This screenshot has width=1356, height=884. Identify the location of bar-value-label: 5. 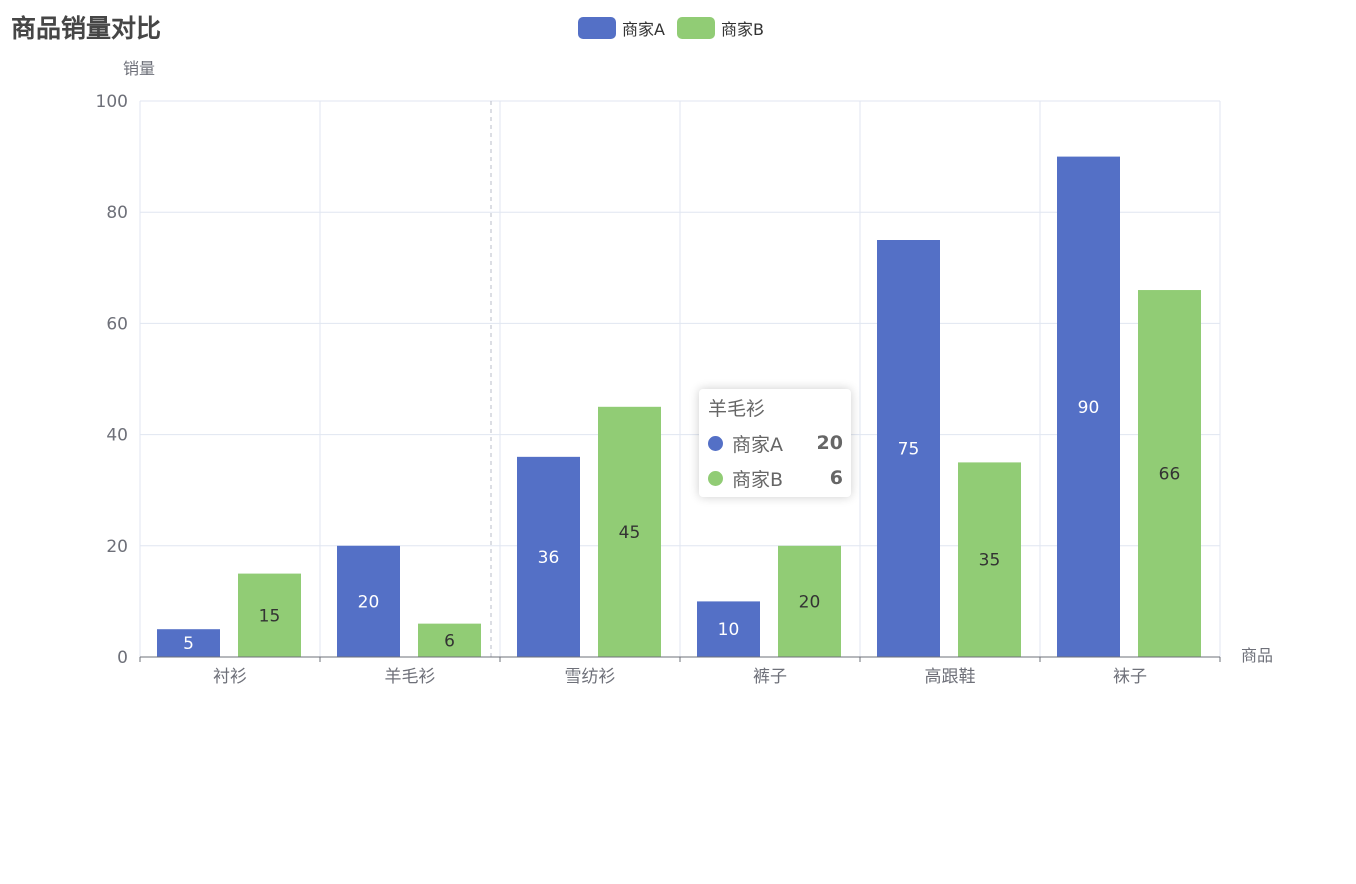
(188, 644).